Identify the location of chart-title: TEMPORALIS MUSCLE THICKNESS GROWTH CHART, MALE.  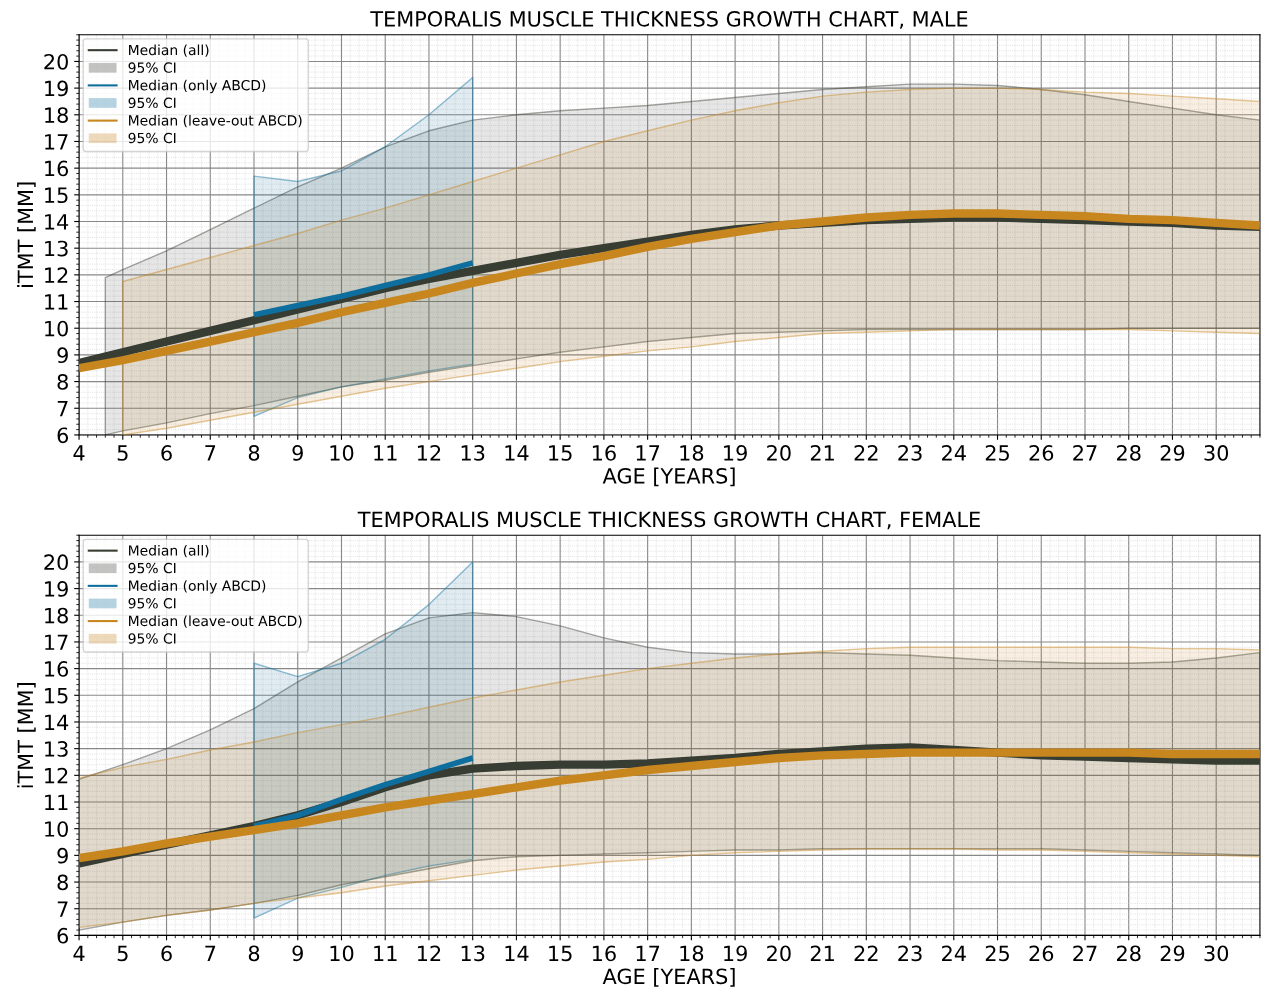
(669, 19).